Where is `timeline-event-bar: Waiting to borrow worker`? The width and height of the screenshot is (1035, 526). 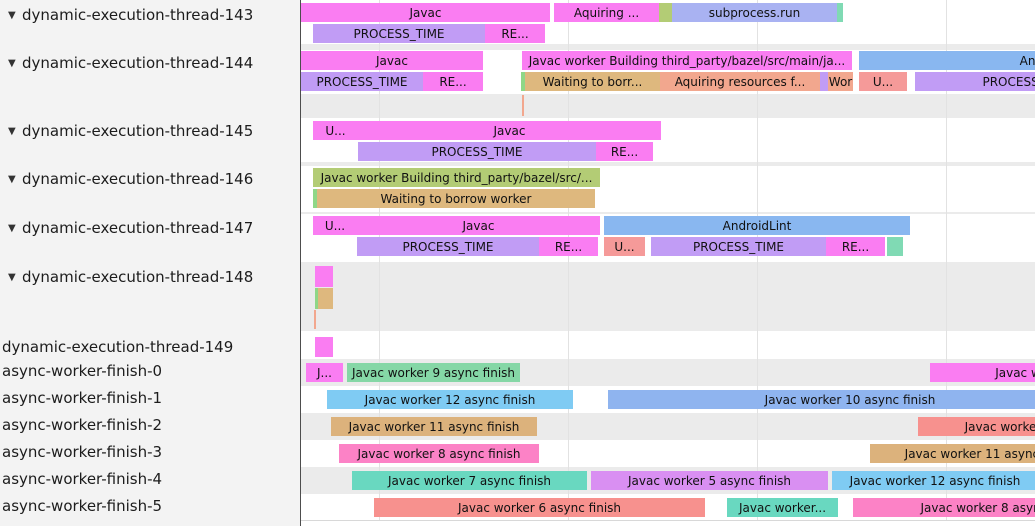
timeline-event-bar: Waiting to borrow worker is located at coordinates (456, 198).